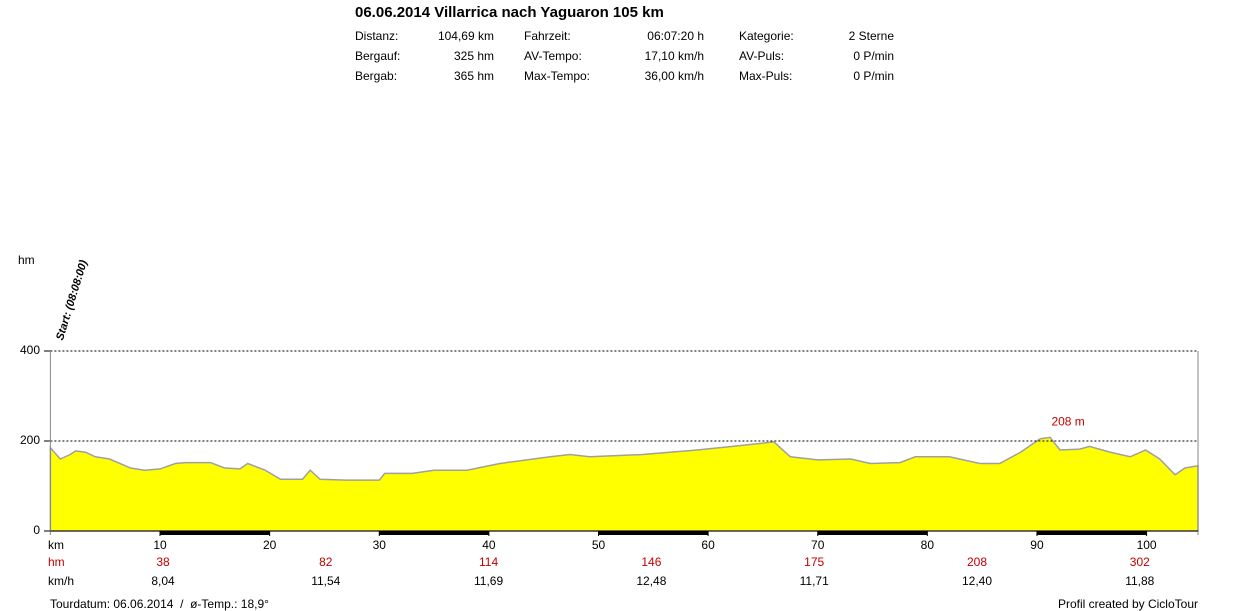  I want to click on stat-label: Bergab:, so click(376, 76).